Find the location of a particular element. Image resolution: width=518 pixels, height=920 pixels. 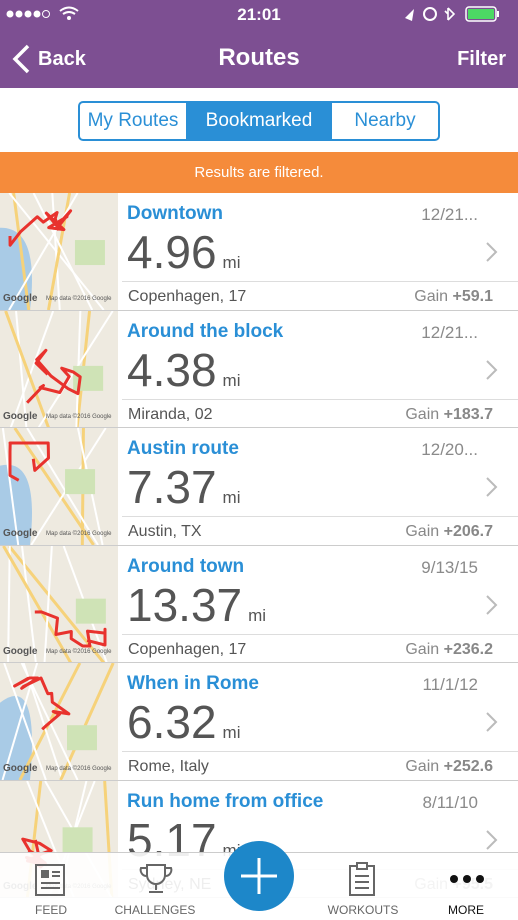

route-distance: 4.38 is located at coordinates (172, 369).